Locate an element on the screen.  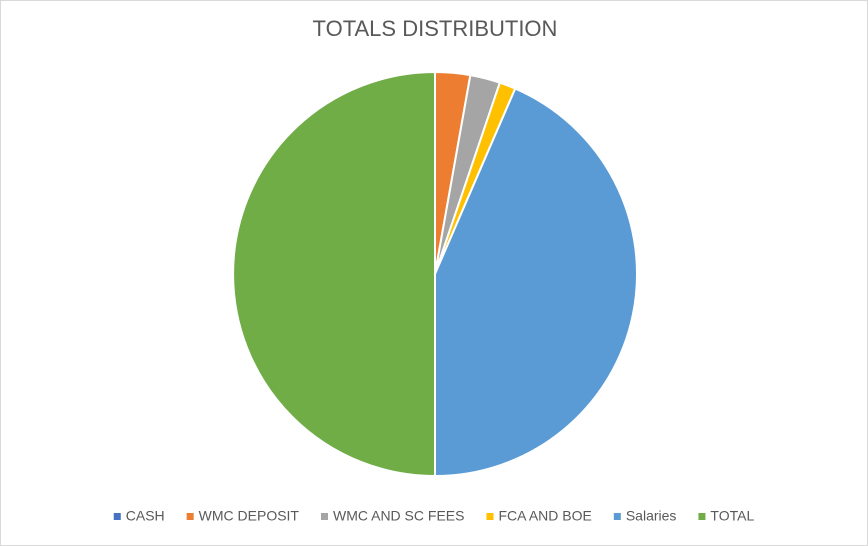
legend-label: CASH is located at coordinates (145, 516).